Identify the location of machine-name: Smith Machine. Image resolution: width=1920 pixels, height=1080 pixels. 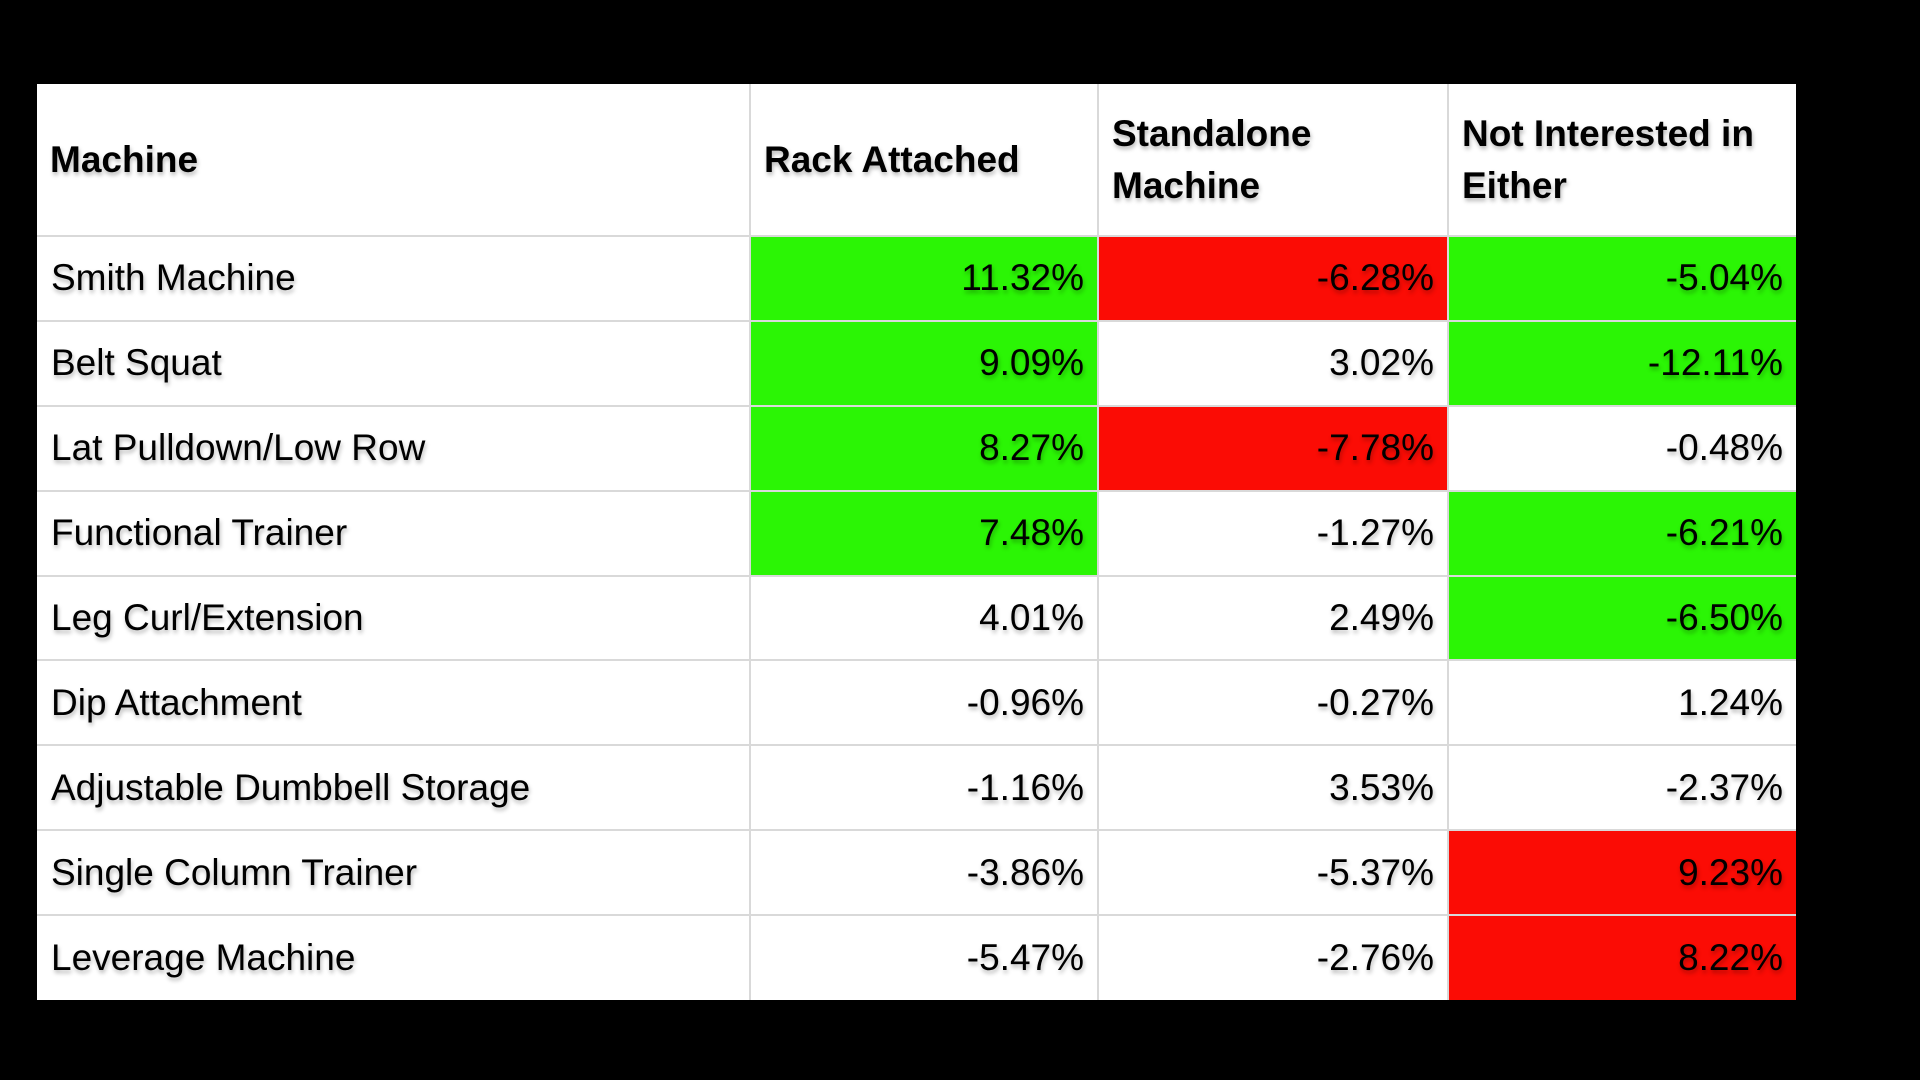
(394, 278).